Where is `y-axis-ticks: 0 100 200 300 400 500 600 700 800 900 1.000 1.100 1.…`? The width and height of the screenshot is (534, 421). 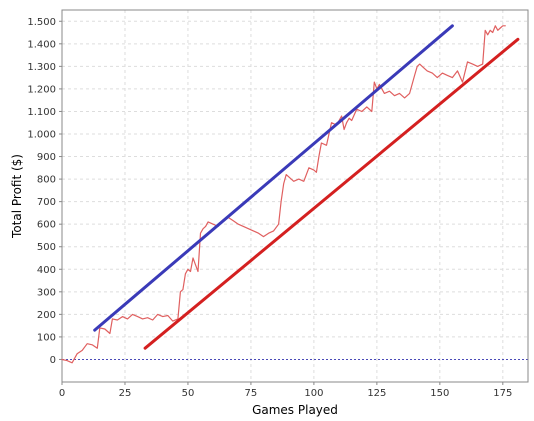
y-axis-ticks: 0 100 200 300 400 500 600 700 800 900 1.000 1.100 1.… is located at coordinates (44, 191).